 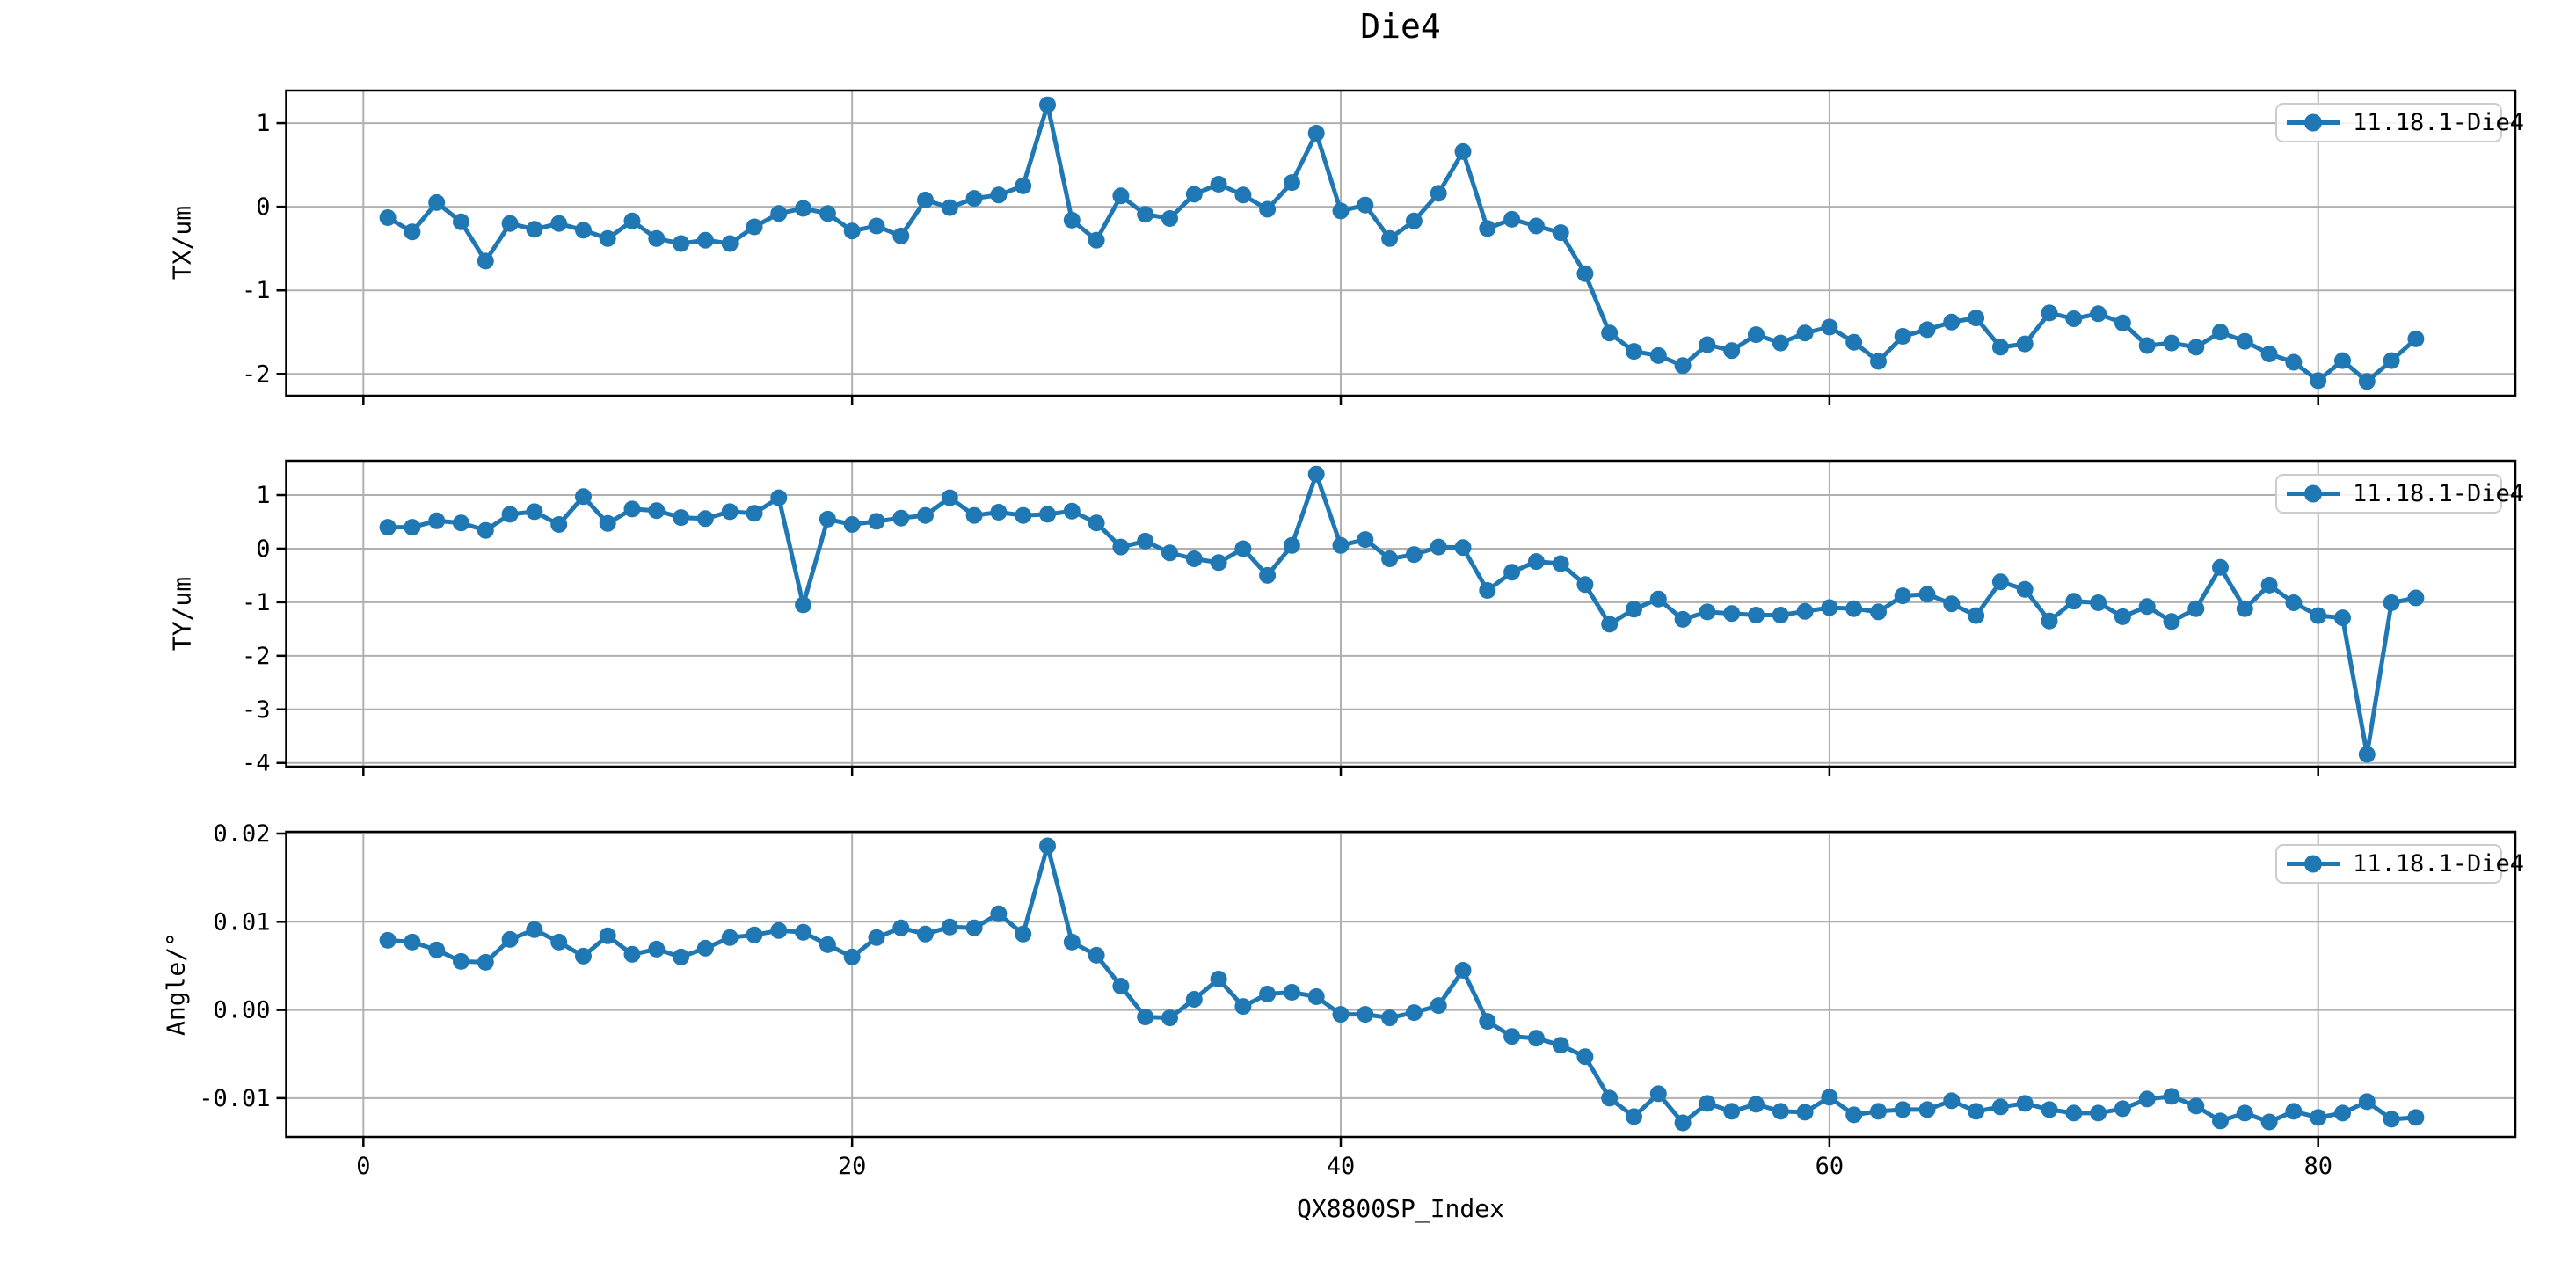 What do you see at coordinates (1830, 1166) in the screenshot?
I see `x-tick-label: 60` at bounding box center [1830, 1166].